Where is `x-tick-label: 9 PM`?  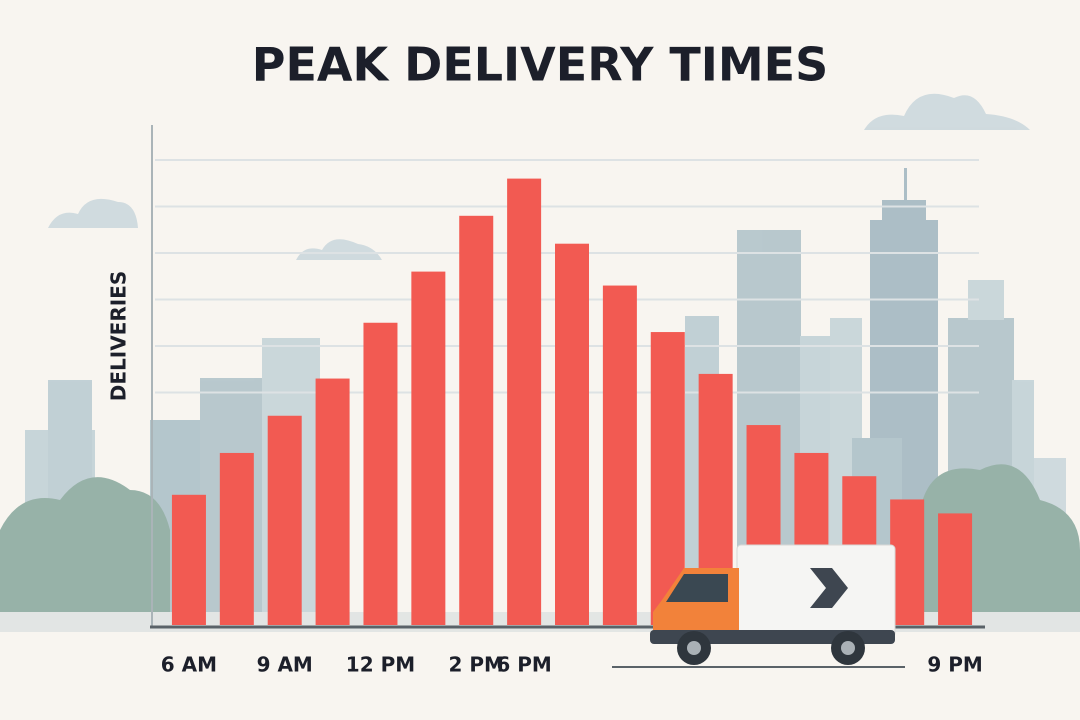 x-tick-label: 9 PM is located at coordinates (954, 665).